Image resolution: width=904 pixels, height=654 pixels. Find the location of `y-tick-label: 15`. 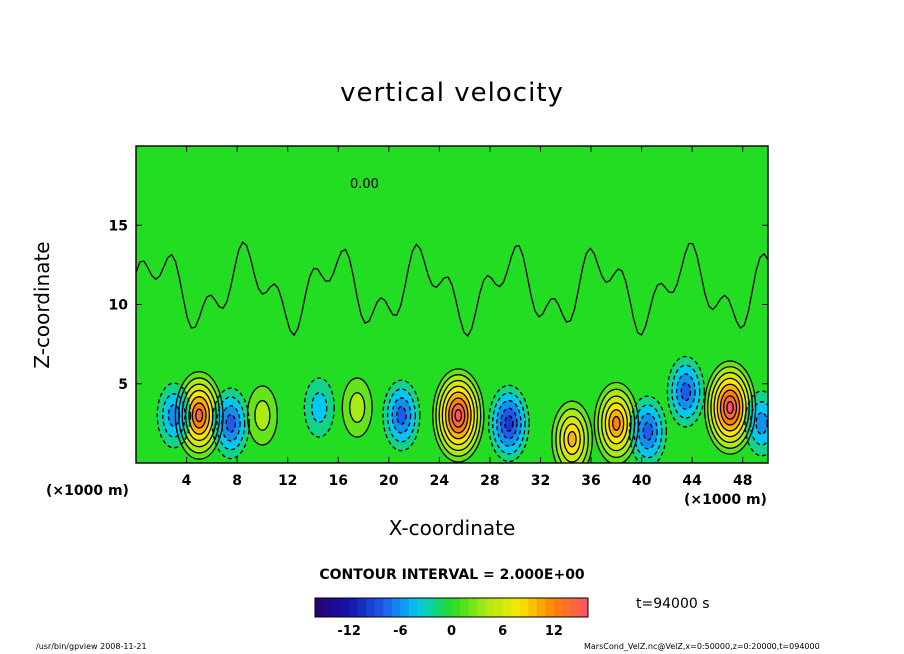

y-tick-label: 15 is located at coordinates (118, 226).